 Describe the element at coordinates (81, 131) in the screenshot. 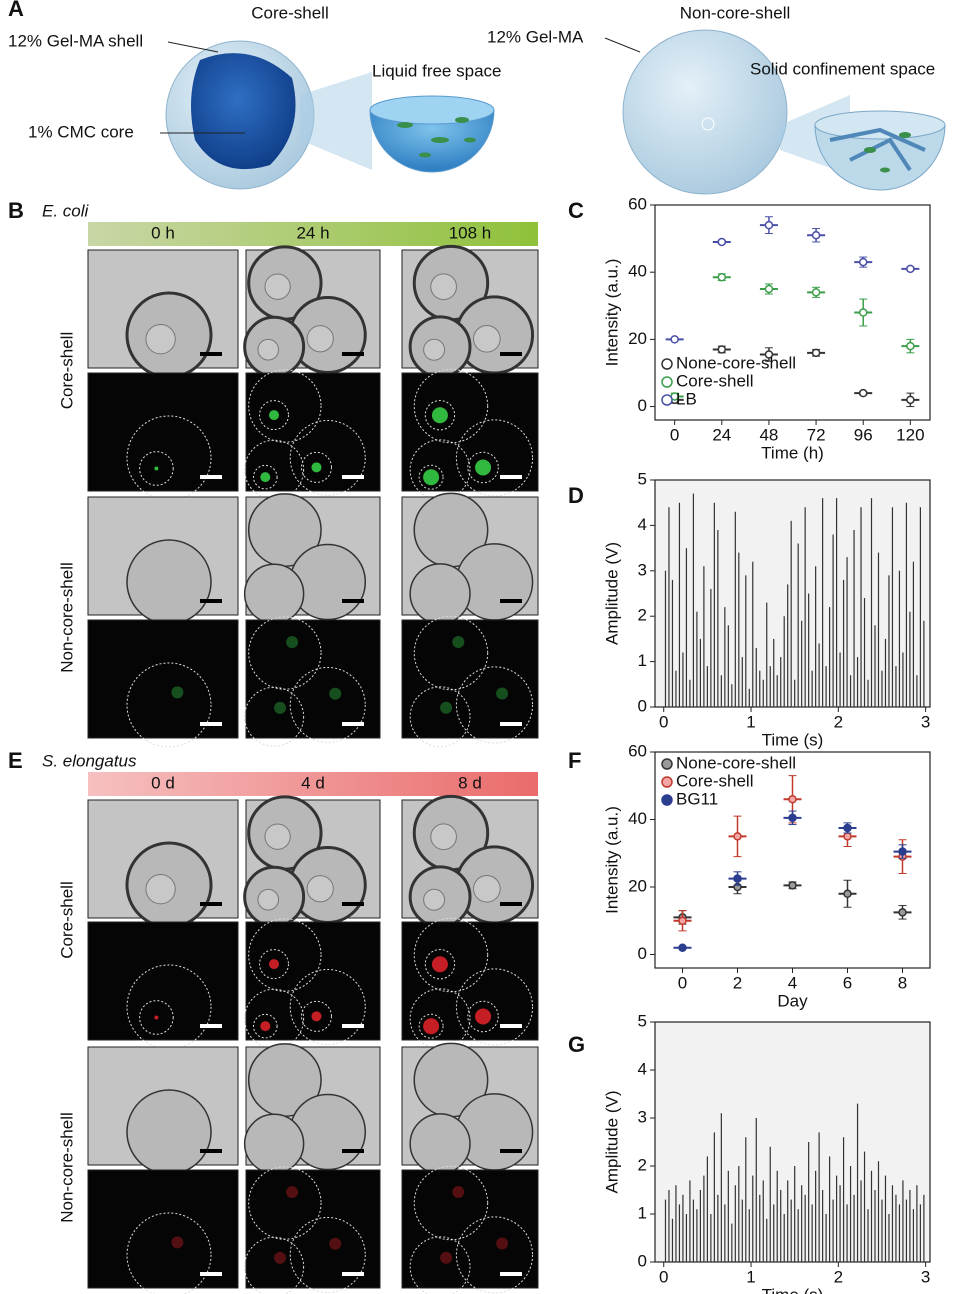

I see `annotation: 1% CMC core` at that location.